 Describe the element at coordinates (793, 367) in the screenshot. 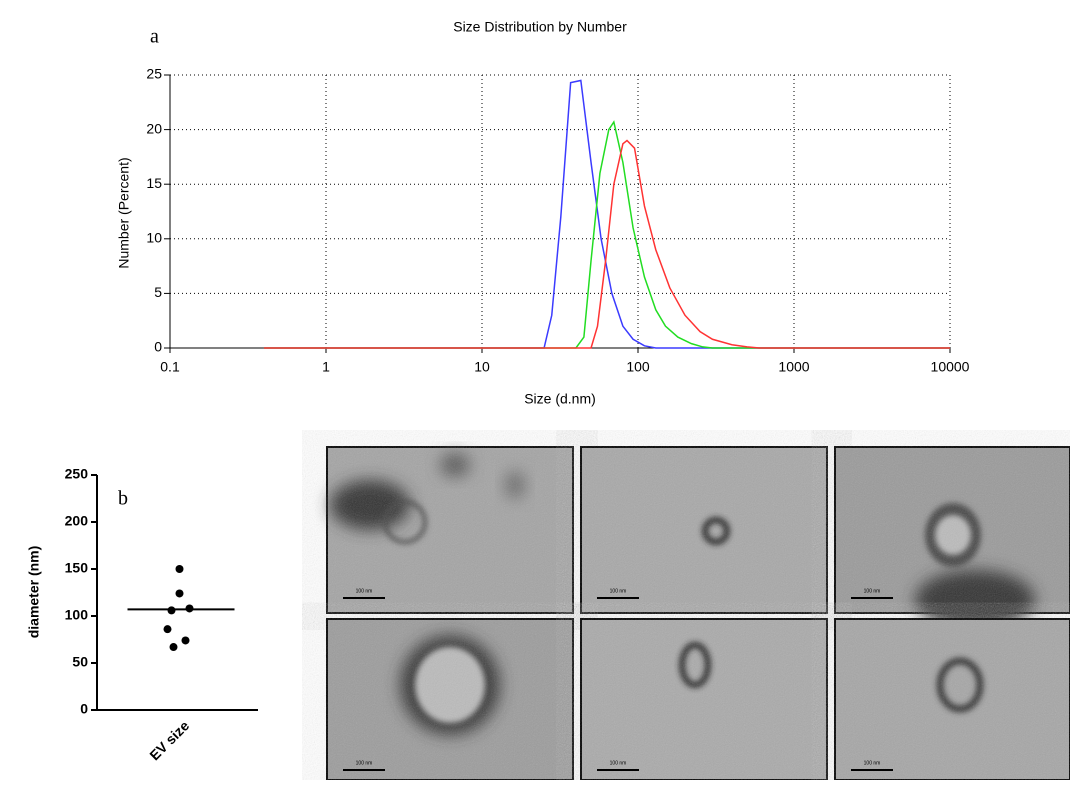

I see `x-tick-label: 1000` at that location.